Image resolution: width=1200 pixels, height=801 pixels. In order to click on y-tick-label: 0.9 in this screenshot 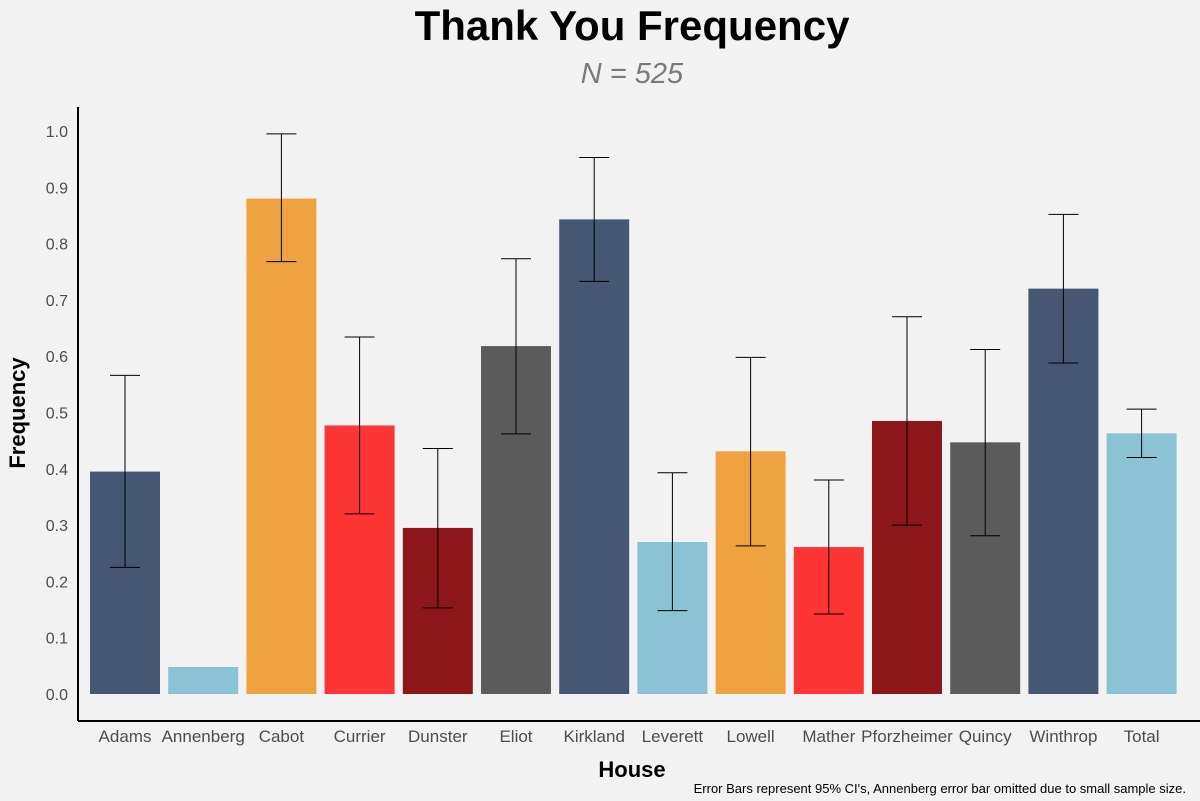, I will do `click(57, 188)`.